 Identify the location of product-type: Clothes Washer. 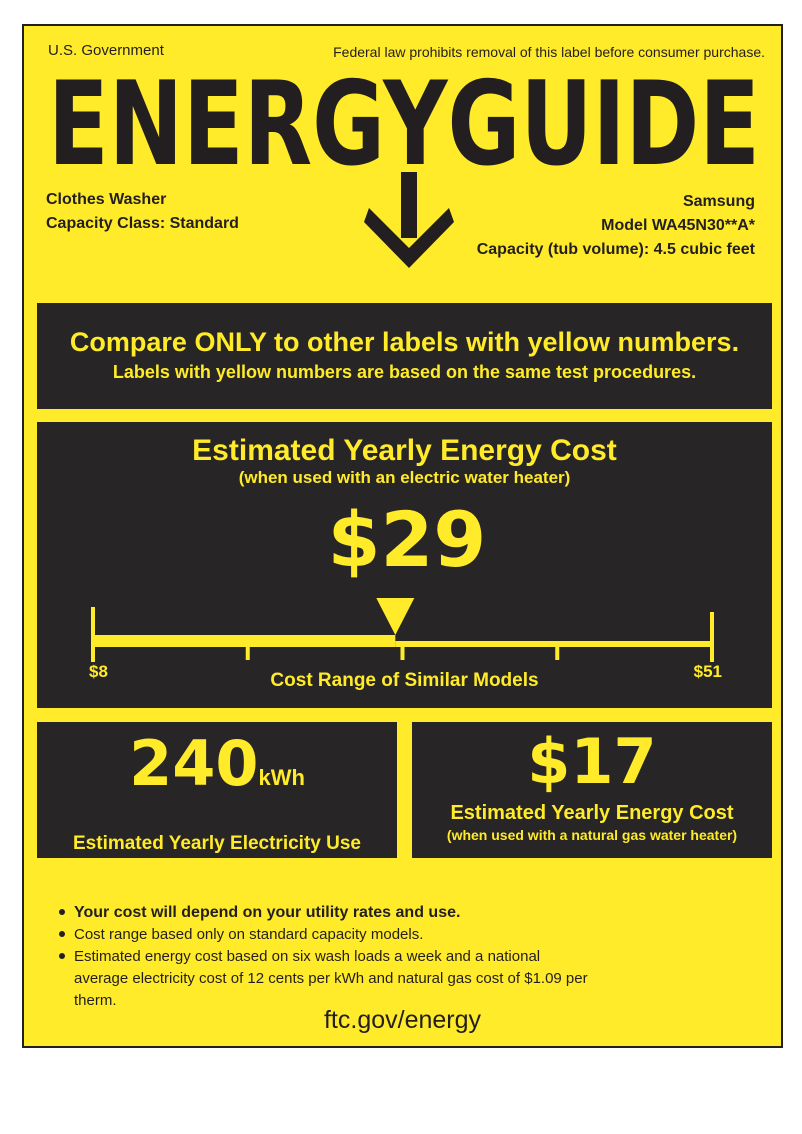
(106, 199).